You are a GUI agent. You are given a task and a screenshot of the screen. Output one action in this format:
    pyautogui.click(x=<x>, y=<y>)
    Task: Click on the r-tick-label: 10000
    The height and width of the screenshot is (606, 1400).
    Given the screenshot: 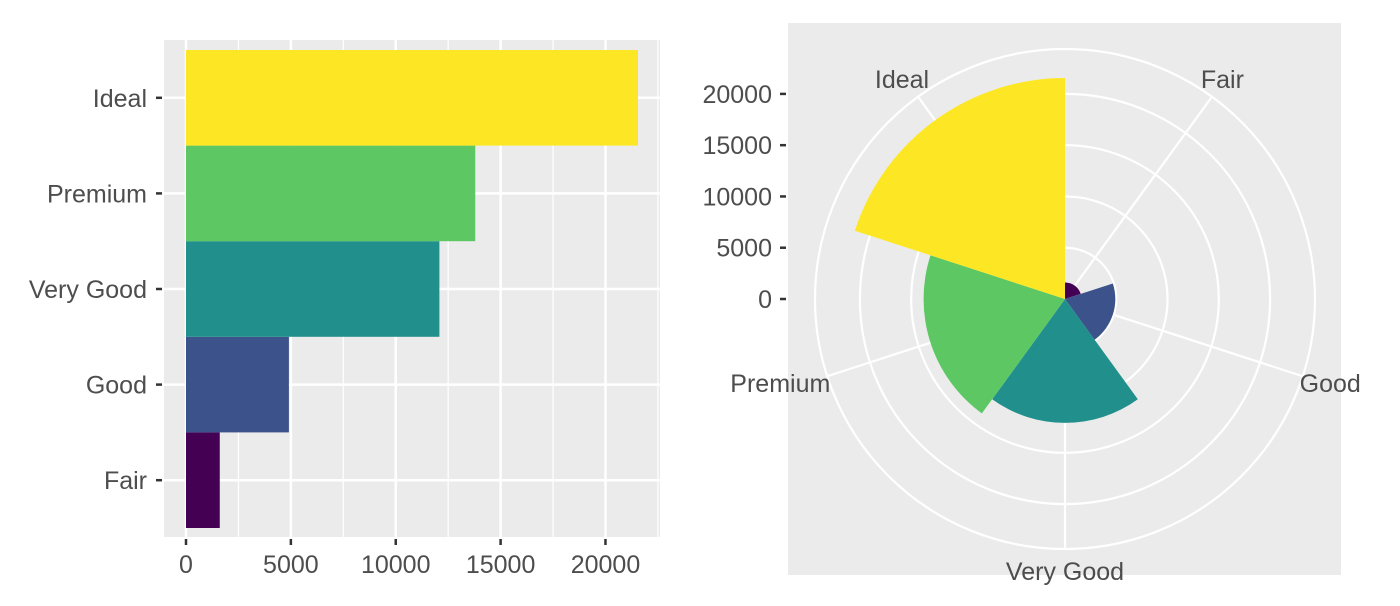 What is the action you would take?
    pyautogui.click(x=737, y=197)
    